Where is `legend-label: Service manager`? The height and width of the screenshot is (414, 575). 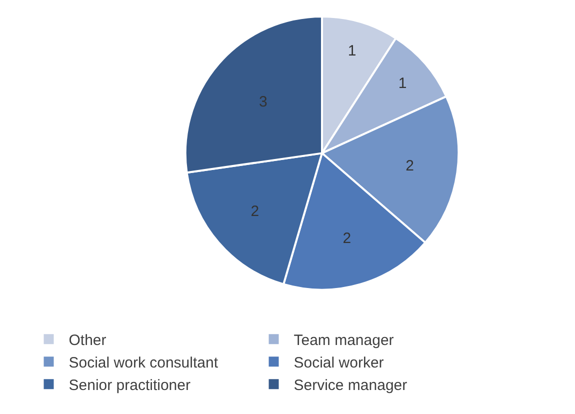
legend-label: Service manager is located at coordinates (351, 385).